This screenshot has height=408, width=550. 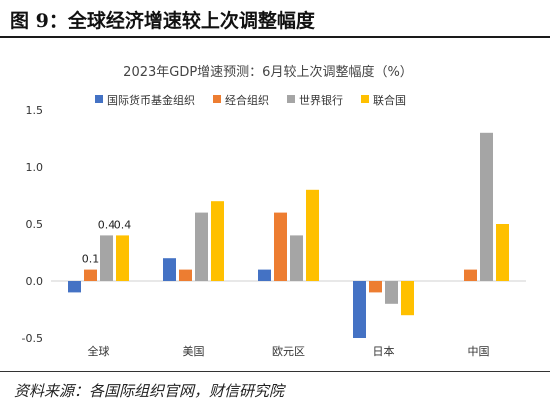 I want to click on category-label: 全球, so click(x=99, y=351).